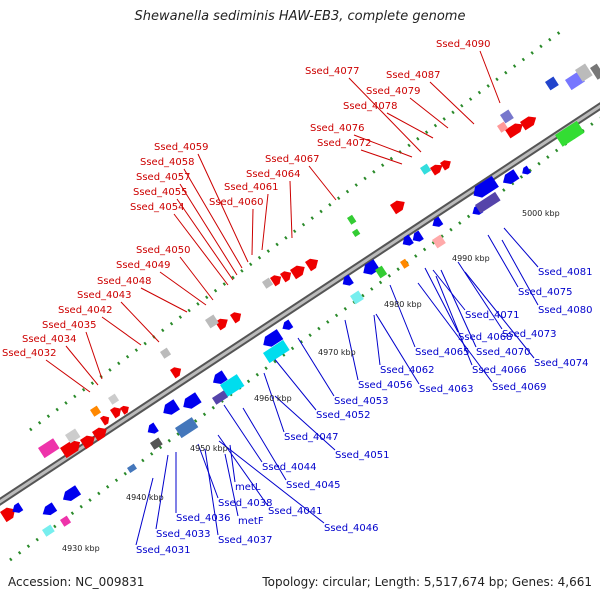 The height and width of the screenshot is (600, 600). What do you see at coordinates (163, 250) in the screenshot?
I see `gene-label-forward: Ssed_4050` at bounding box center [163, 250].